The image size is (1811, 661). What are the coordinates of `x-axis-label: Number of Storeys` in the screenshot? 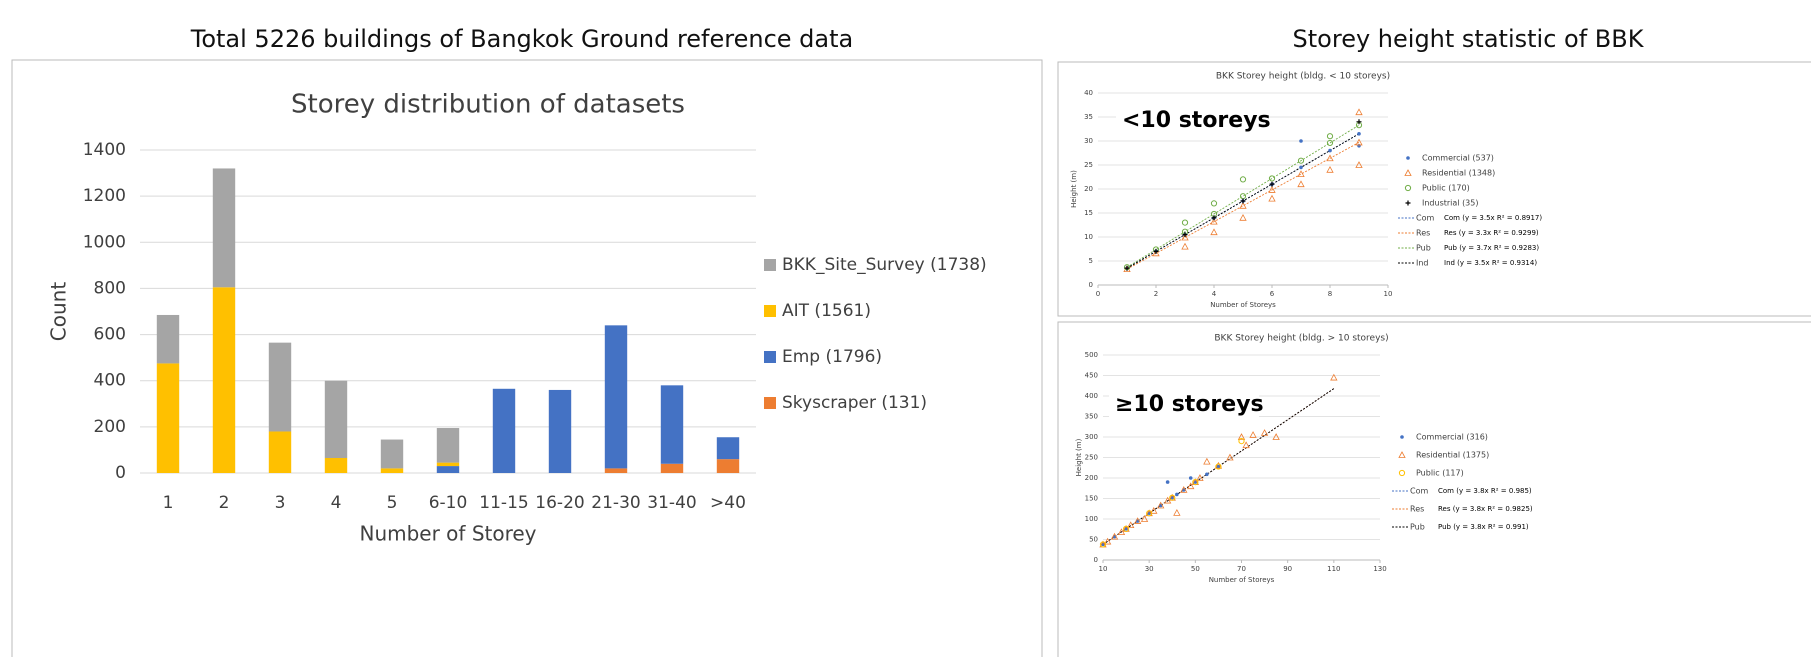 It's located at (1243, 305).